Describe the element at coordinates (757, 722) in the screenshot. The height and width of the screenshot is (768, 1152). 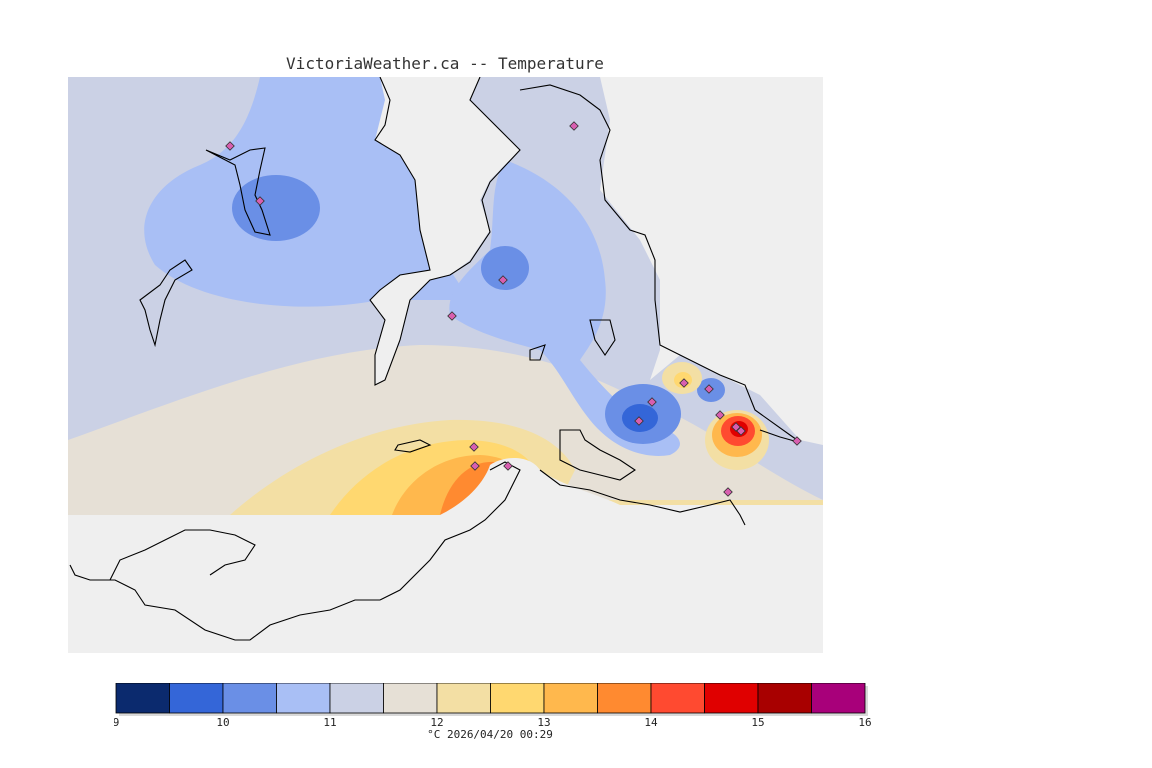
I see `legend-tick-label: 15` at that location.